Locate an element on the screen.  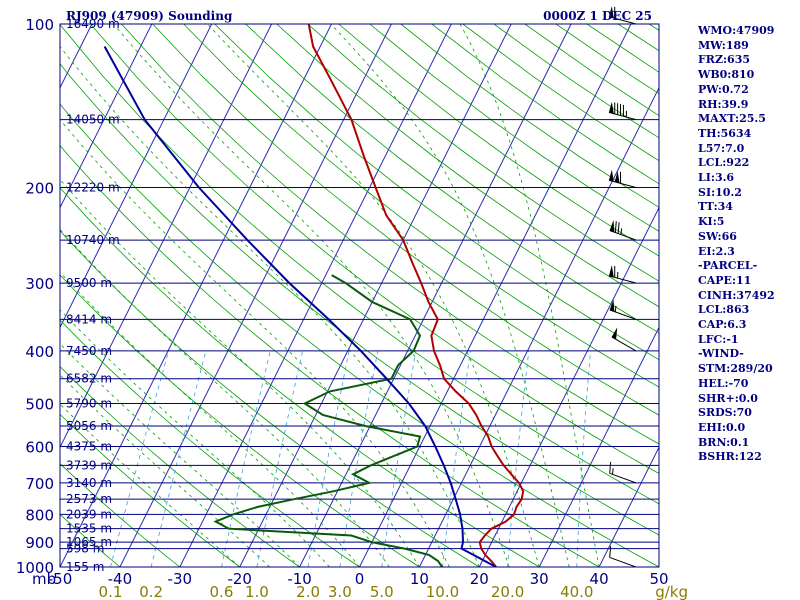
stability-index-item: EHI:0.0 is located at coordinates (722, 427).